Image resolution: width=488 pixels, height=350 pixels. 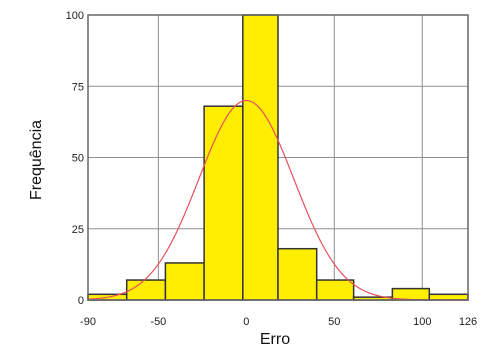 I want to click on y-tick-label: 75, so click(x=78, y=87).